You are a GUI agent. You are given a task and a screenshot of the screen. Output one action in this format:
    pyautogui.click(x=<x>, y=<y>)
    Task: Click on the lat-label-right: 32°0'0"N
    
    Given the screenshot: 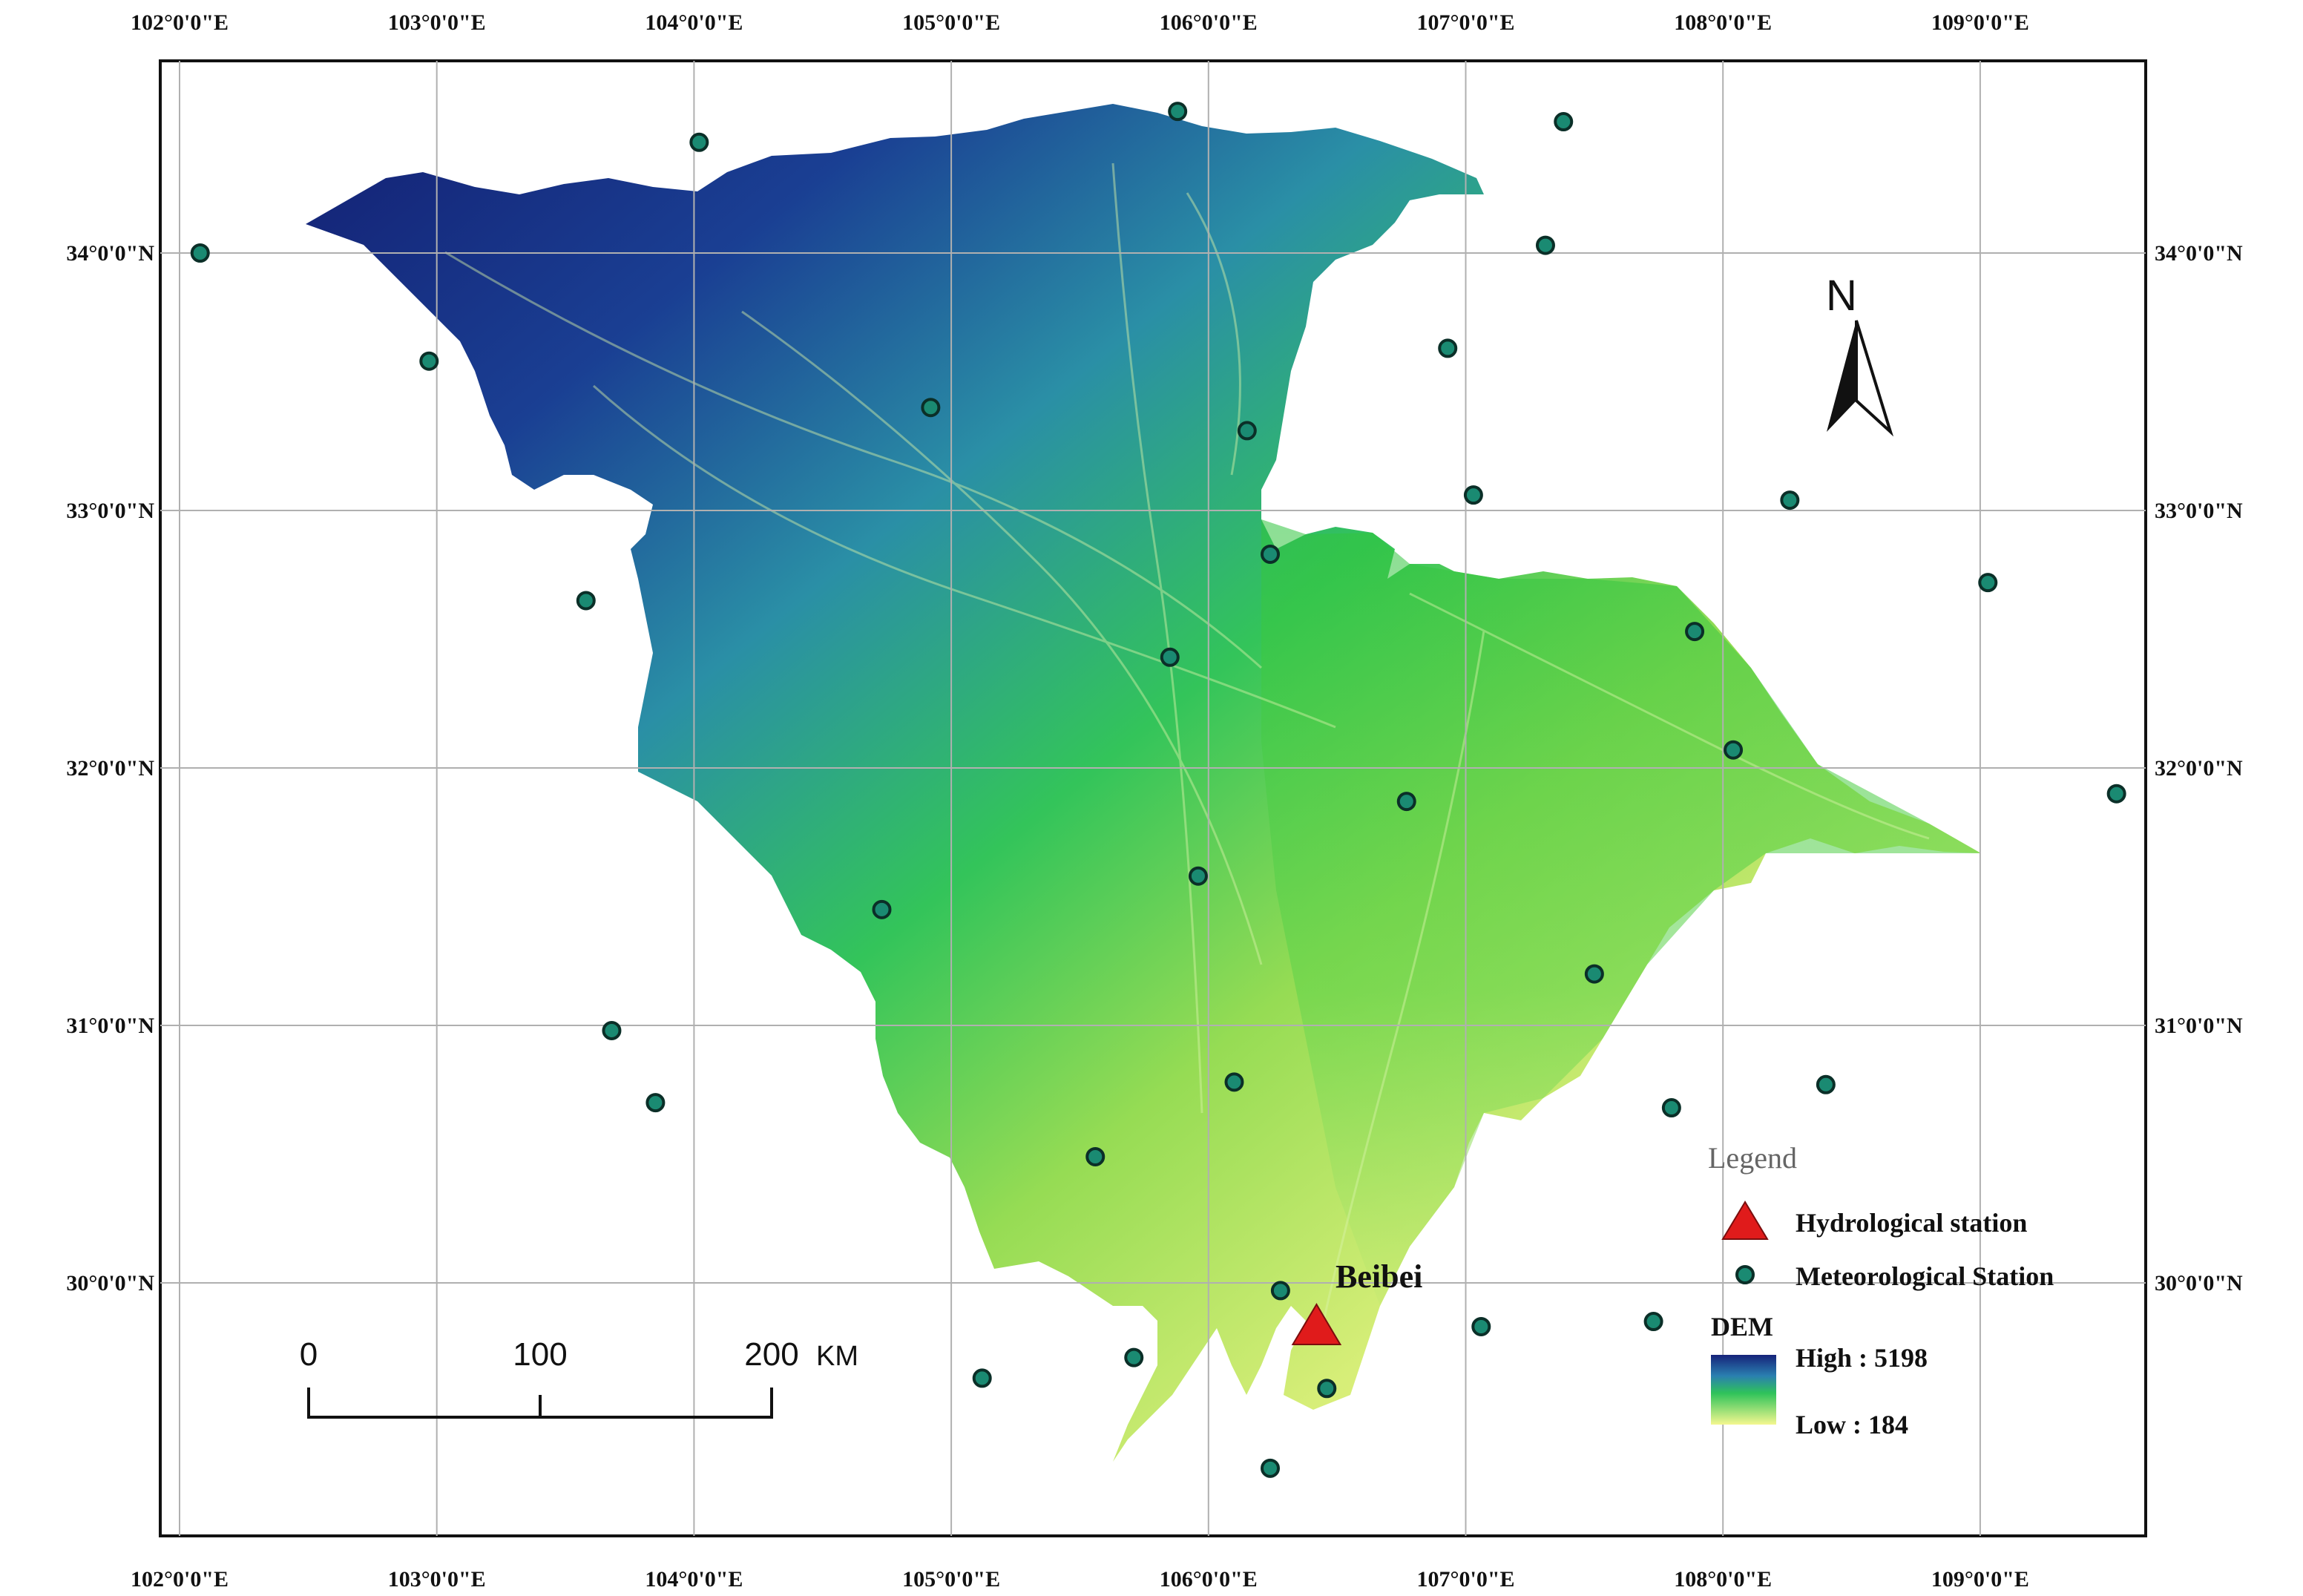 What is the action you would take?
    pyautogui.click(x=2199, y=769)
    